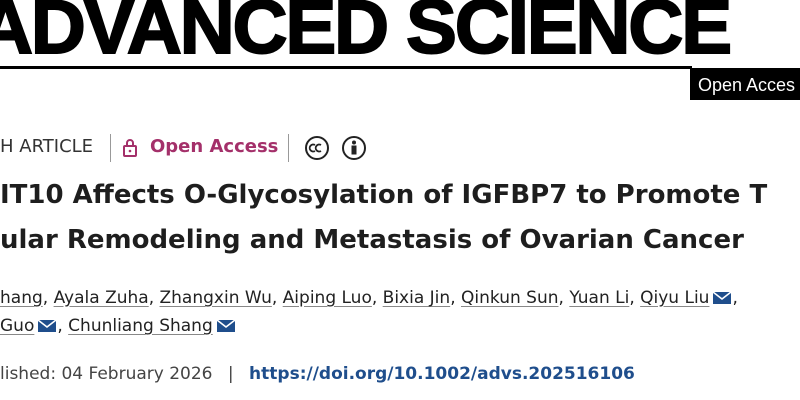 This screenshot has height=400, width=800. Describe the element at coordinates (140, 326) in the screenshot. I see `author-name: Chunliang Shang` at that location.